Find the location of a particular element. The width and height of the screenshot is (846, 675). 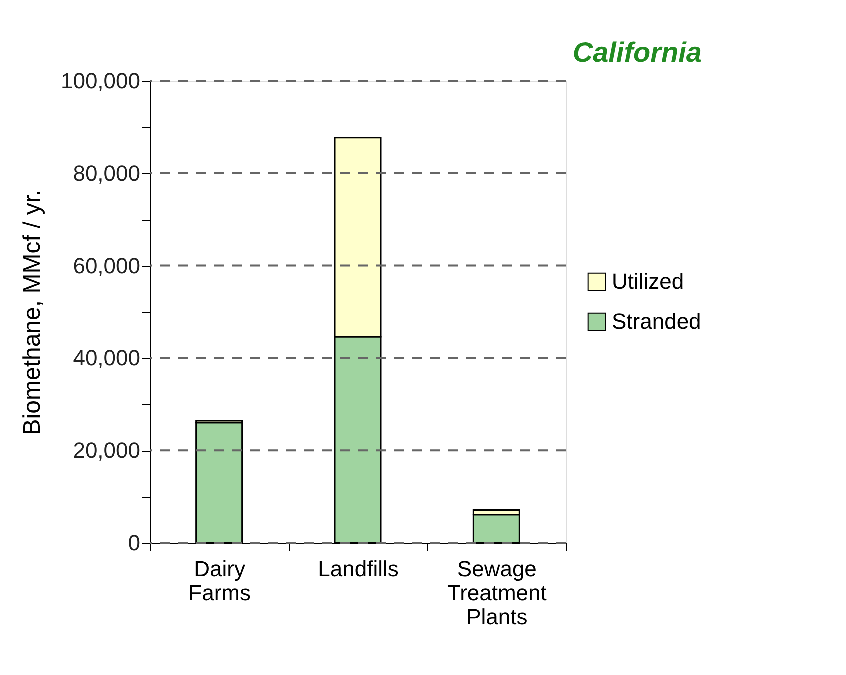

text: California is located at coordinates (637, 52).